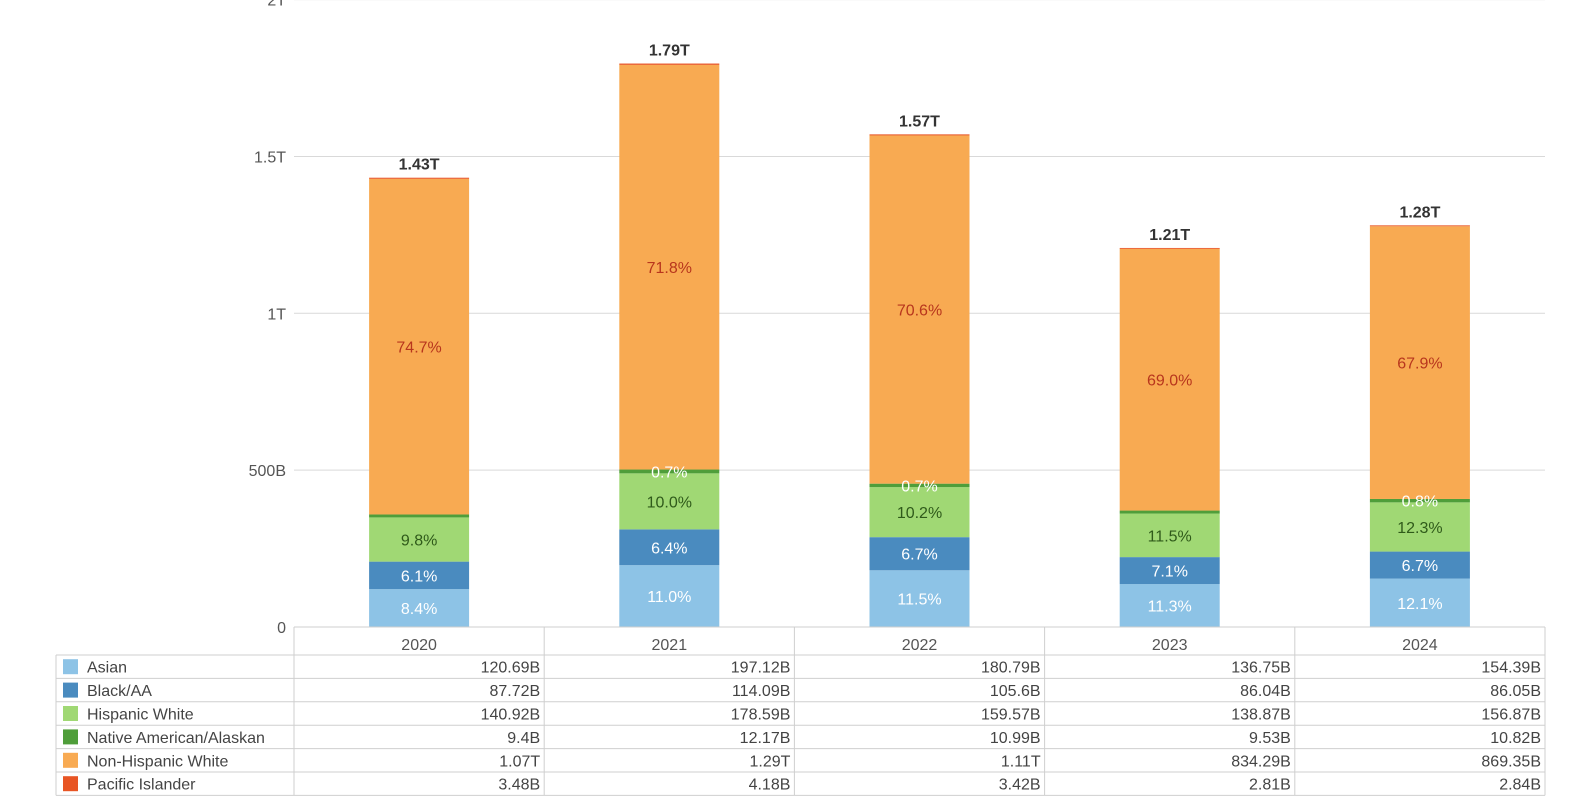 This screenshot has height=803, width=1570. I want to click on table-cell-value: 9.53B, so click(1270, 738).